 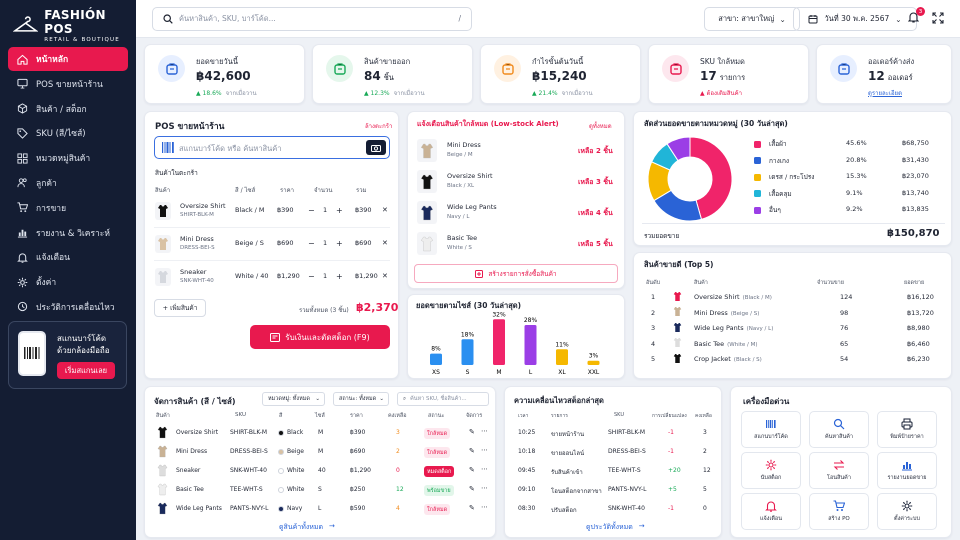 I want to click on sidebar-item-cart: การขาย, so click(x=68, y=208).